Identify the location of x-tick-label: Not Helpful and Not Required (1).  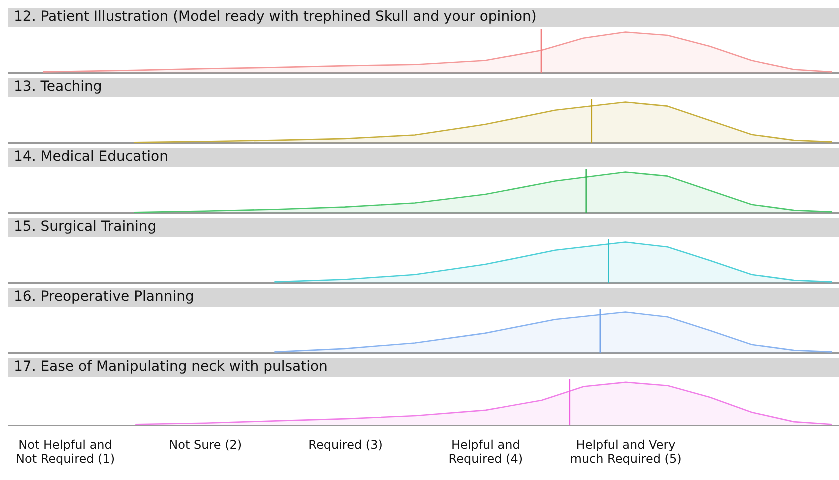
(66, 452).